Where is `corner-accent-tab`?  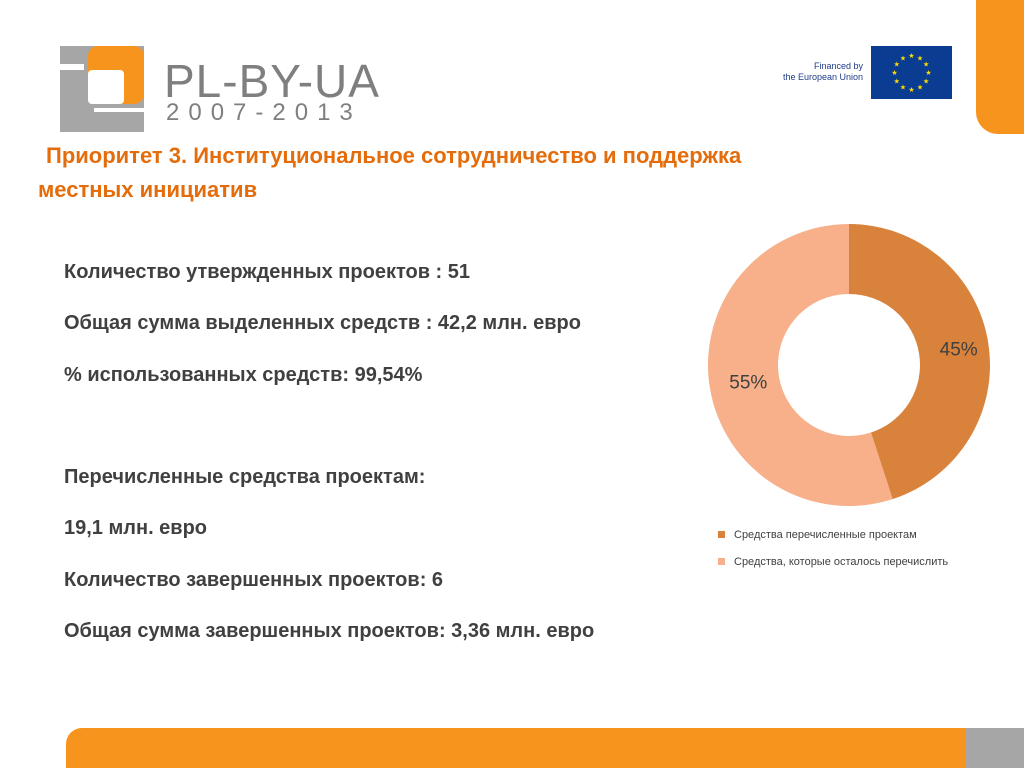 corner-accent-tab is located at coordinates (1000, 67).